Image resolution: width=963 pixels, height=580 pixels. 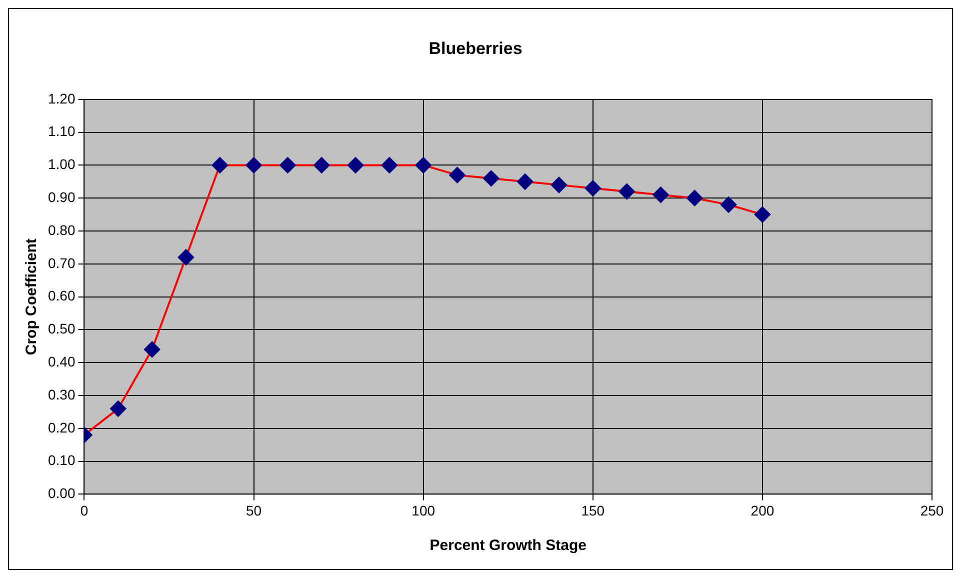 What do you see at coordinates (62, 196) in the screenshot?
I see `y-tick-label: 0.90` at bounding box center [62, 196].